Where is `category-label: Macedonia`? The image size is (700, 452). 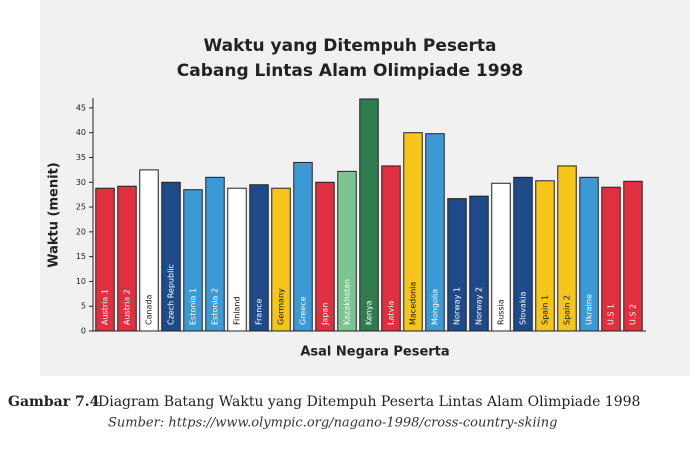
category-label: Macedonia is located at coordinates (413, 303).